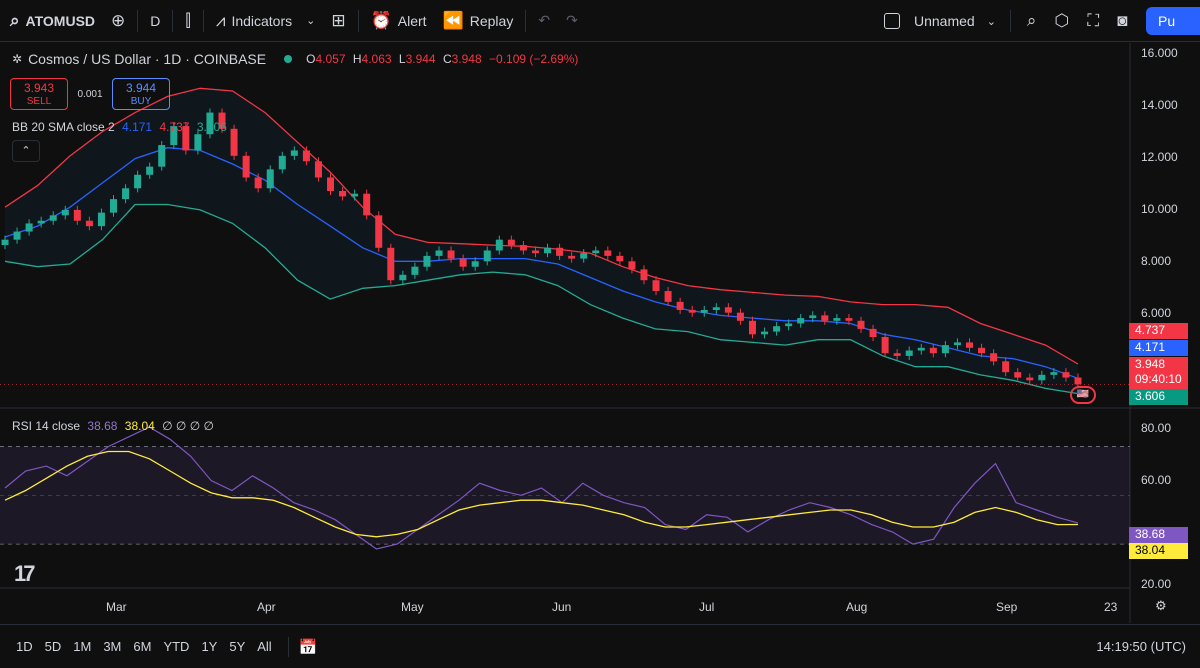  Describe the element at coordinates (544, 21) in the screenshot. I see `undo-button: ↶` at that location.